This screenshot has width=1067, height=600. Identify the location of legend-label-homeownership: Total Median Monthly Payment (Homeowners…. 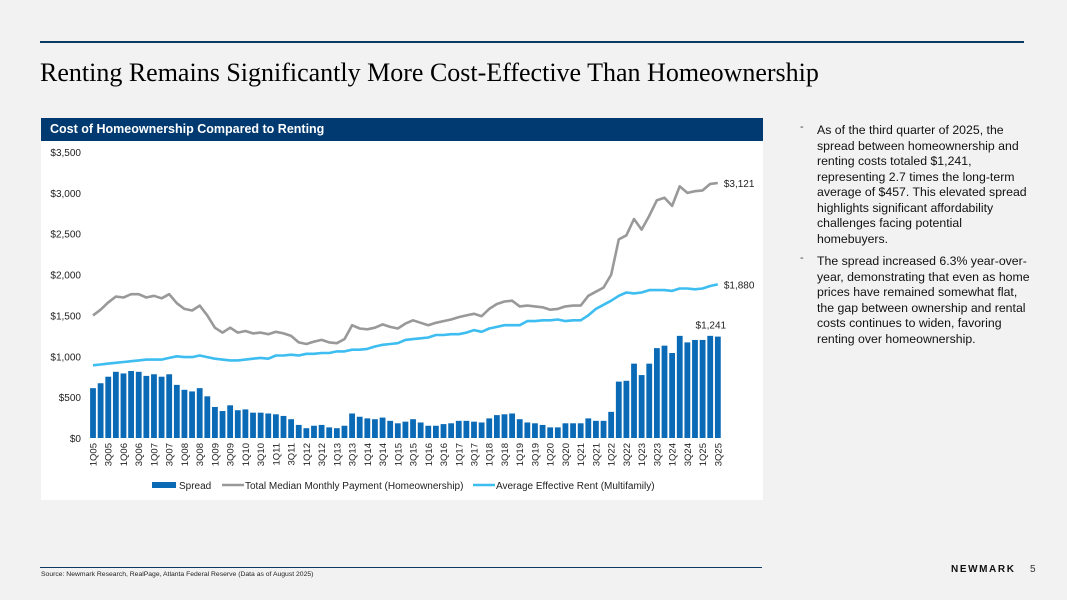
(354, 486).